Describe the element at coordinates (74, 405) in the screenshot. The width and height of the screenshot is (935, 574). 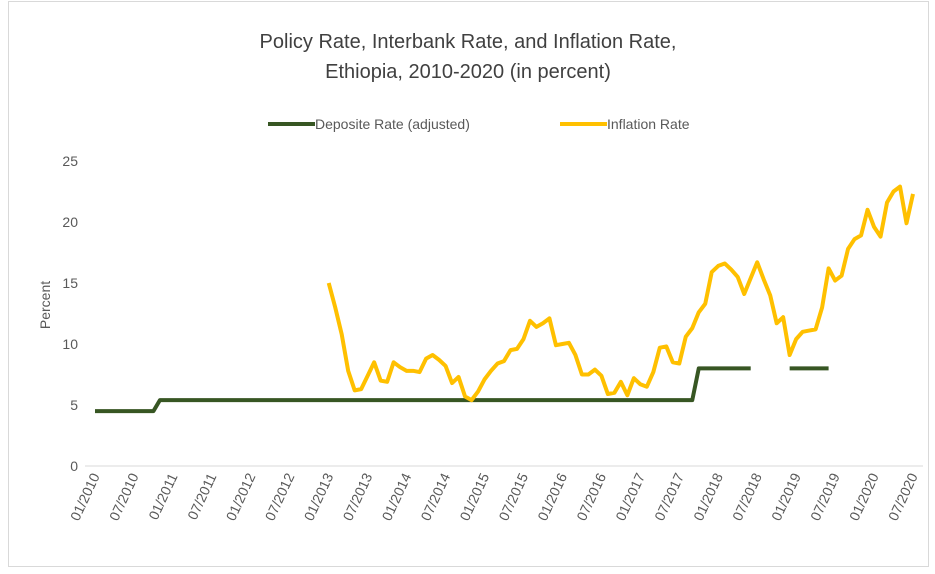
I see `y-tick-label: 5` at that location.